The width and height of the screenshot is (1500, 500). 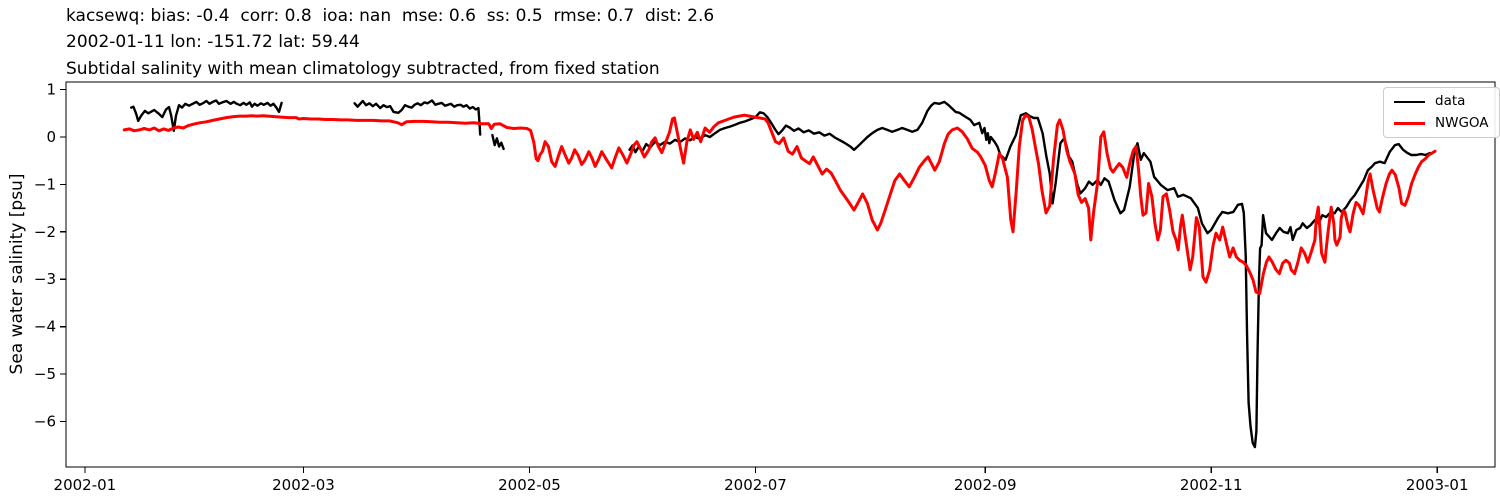 What do you see at coordinates (51, 90) in the screenshot?
I see `y-tick-label: 1` at bounding box center [51, 90].